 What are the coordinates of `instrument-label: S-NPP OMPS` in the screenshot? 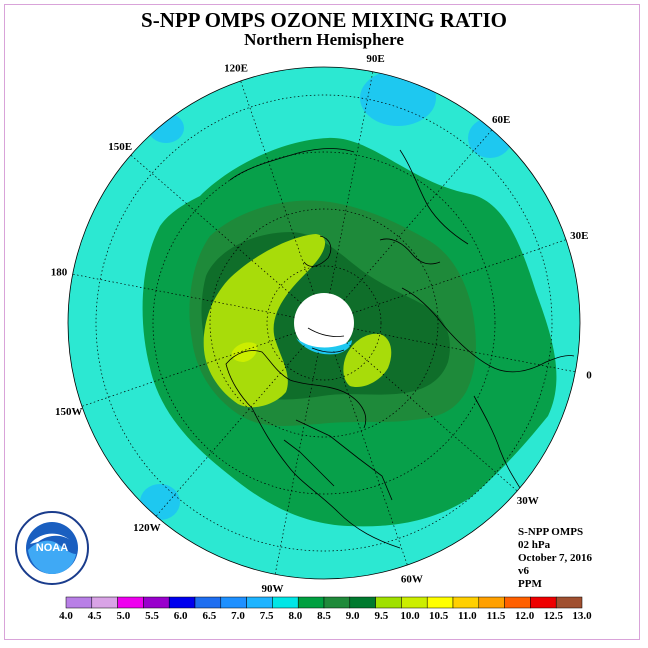 It's located at (551, 532).